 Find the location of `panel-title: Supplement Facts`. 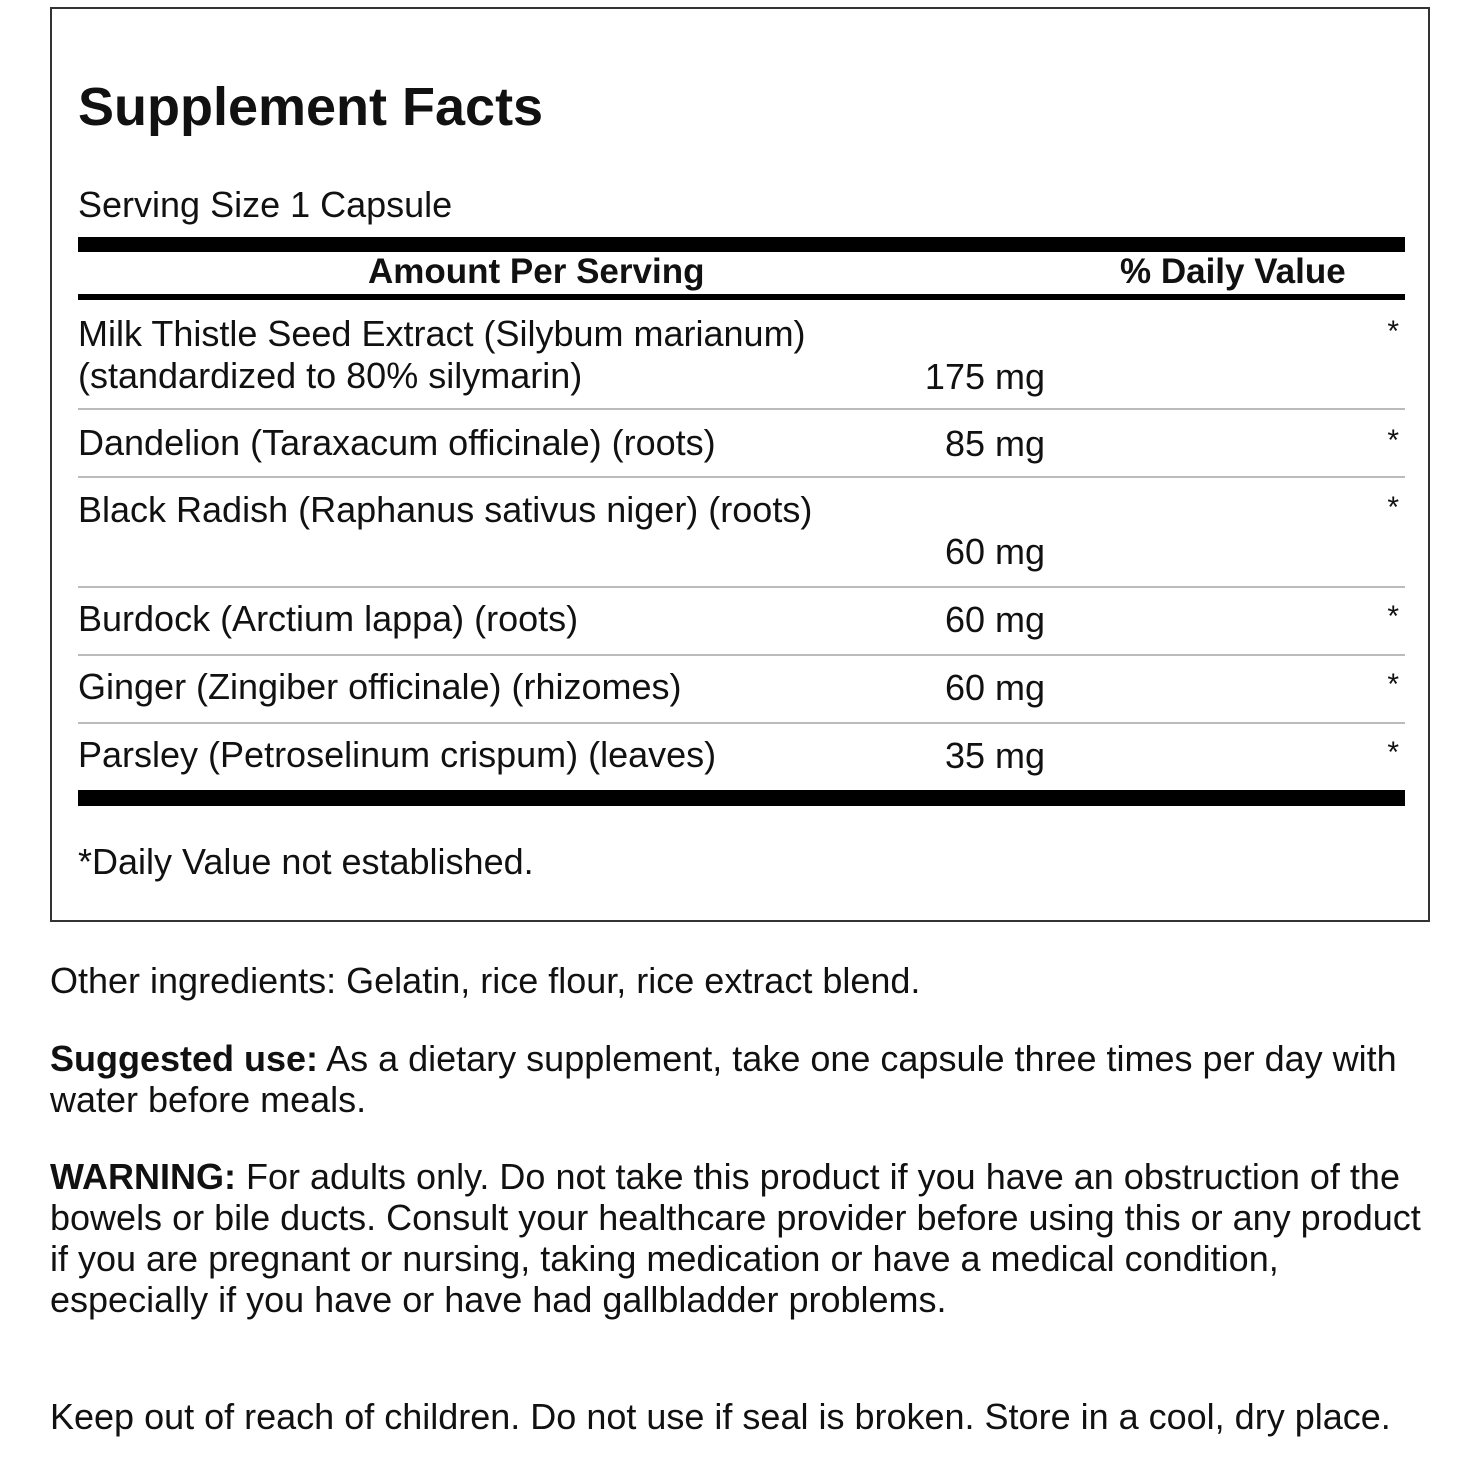

panel-title: Supplement Facts is located at coordinates (311, 107).